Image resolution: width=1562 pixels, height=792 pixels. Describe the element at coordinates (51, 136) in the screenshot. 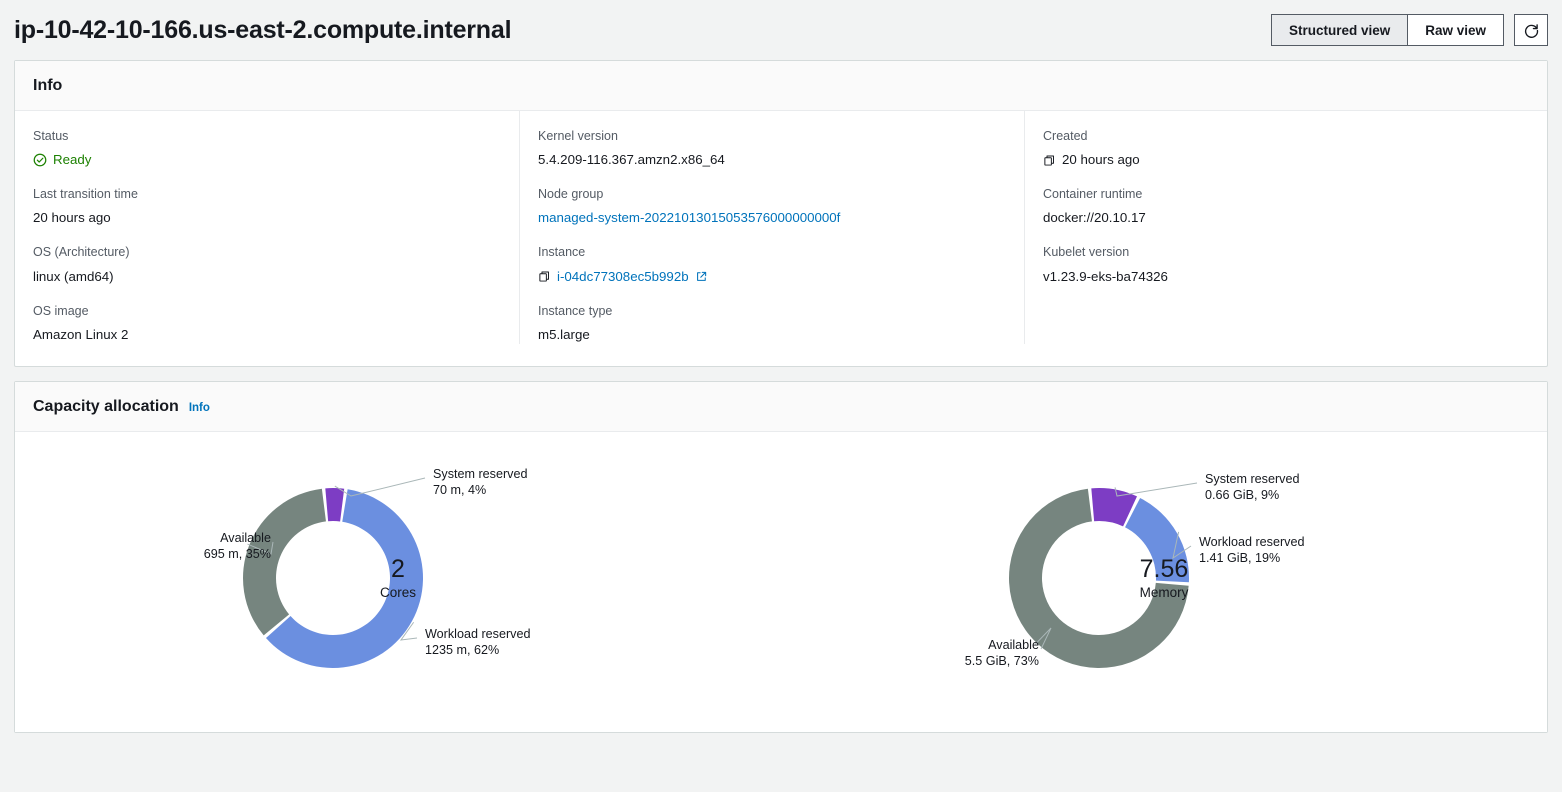

I see `field-label: Status` at that location.